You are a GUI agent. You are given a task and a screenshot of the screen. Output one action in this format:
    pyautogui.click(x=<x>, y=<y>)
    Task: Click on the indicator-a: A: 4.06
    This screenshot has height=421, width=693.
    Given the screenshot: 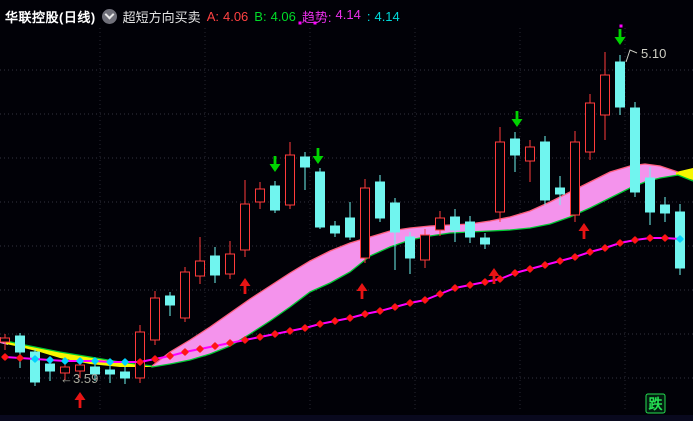 What is the action you would take?
    pyautogui.click(x=228, y=16)
    